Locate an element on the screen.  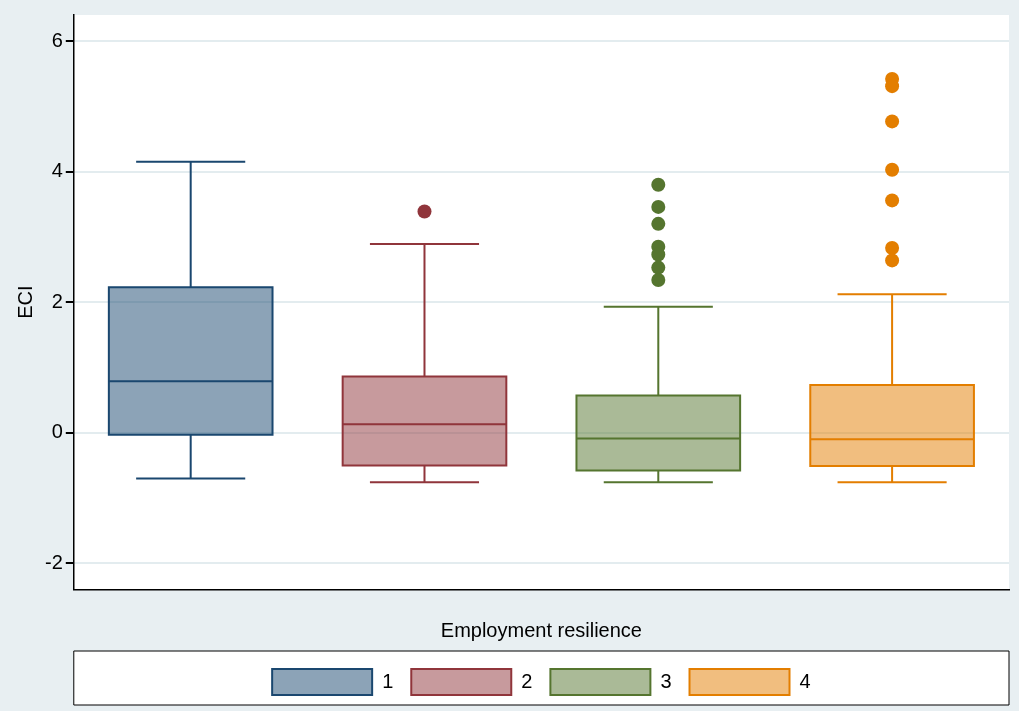
legend-label: 1 is located at coordinates (388, 680).